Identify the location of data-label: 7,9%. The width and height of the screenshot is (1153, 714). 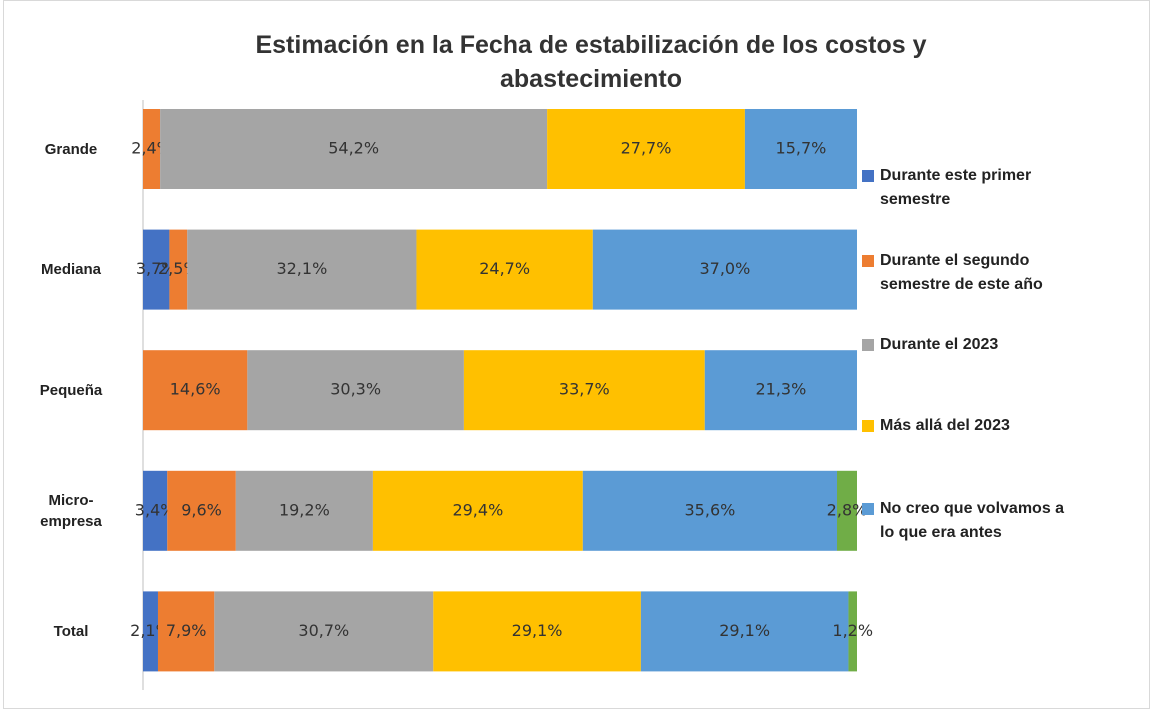
(186, 630).